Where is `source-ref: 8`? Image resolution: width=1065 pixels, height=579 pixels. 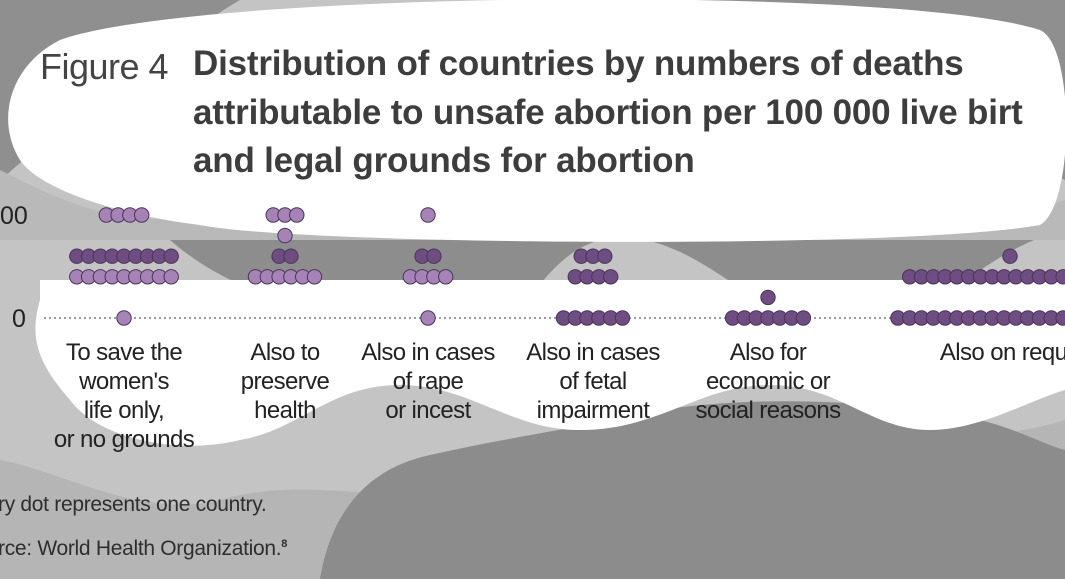
source-ref: 8 is located at coordinates (284, 544).